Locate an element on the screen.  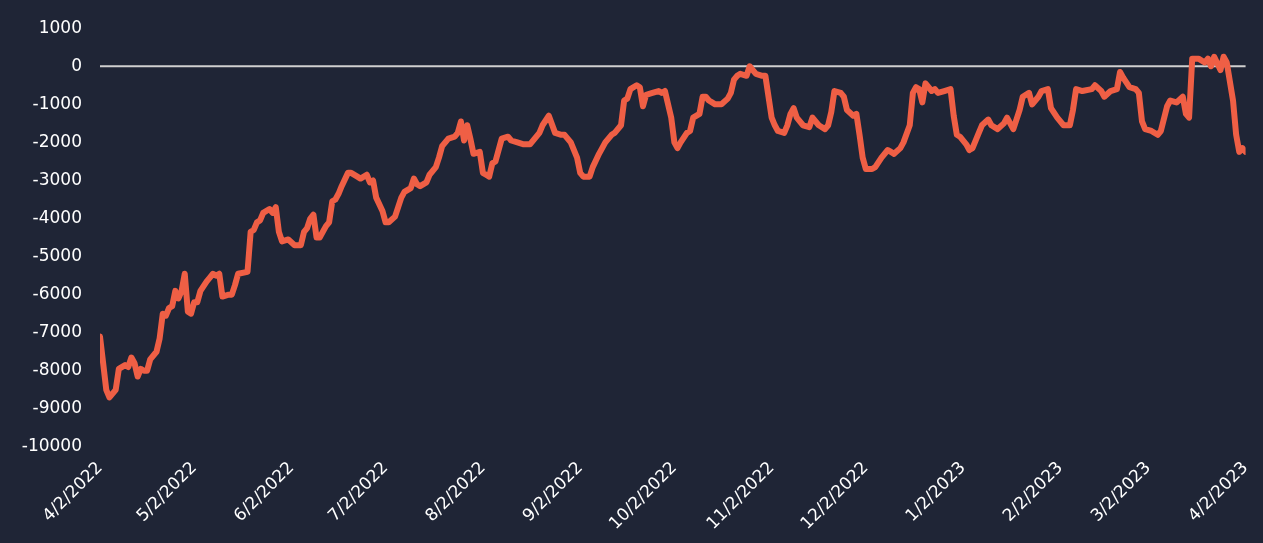
y-tick-label: -2000 is located at coordinates (57, 140).